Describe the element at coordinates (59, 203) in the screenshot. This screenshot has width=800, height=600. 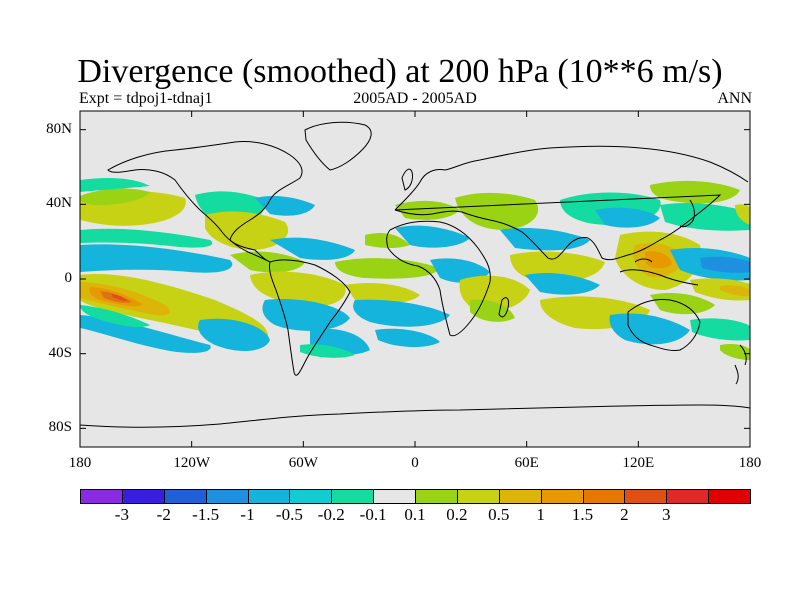
I see `lat-tick-label: 40N` at that location.